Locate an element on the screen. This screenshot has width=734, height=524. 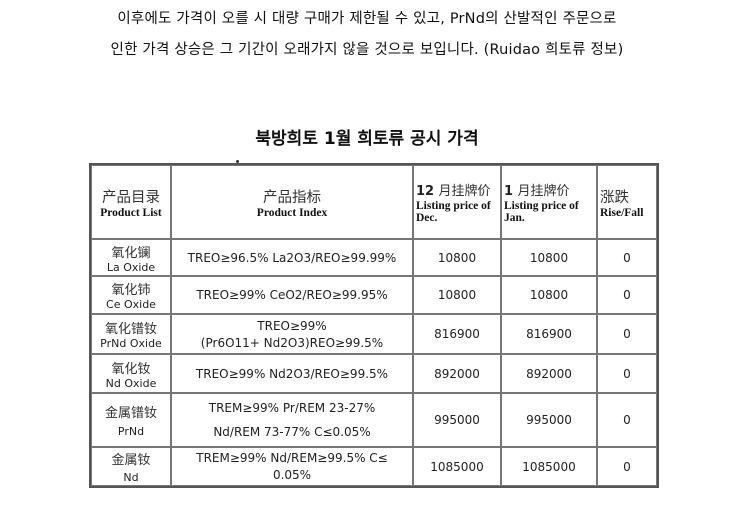
header-jan-price-zh: 1 月挂牌价 is located at coordinates (550, 190).